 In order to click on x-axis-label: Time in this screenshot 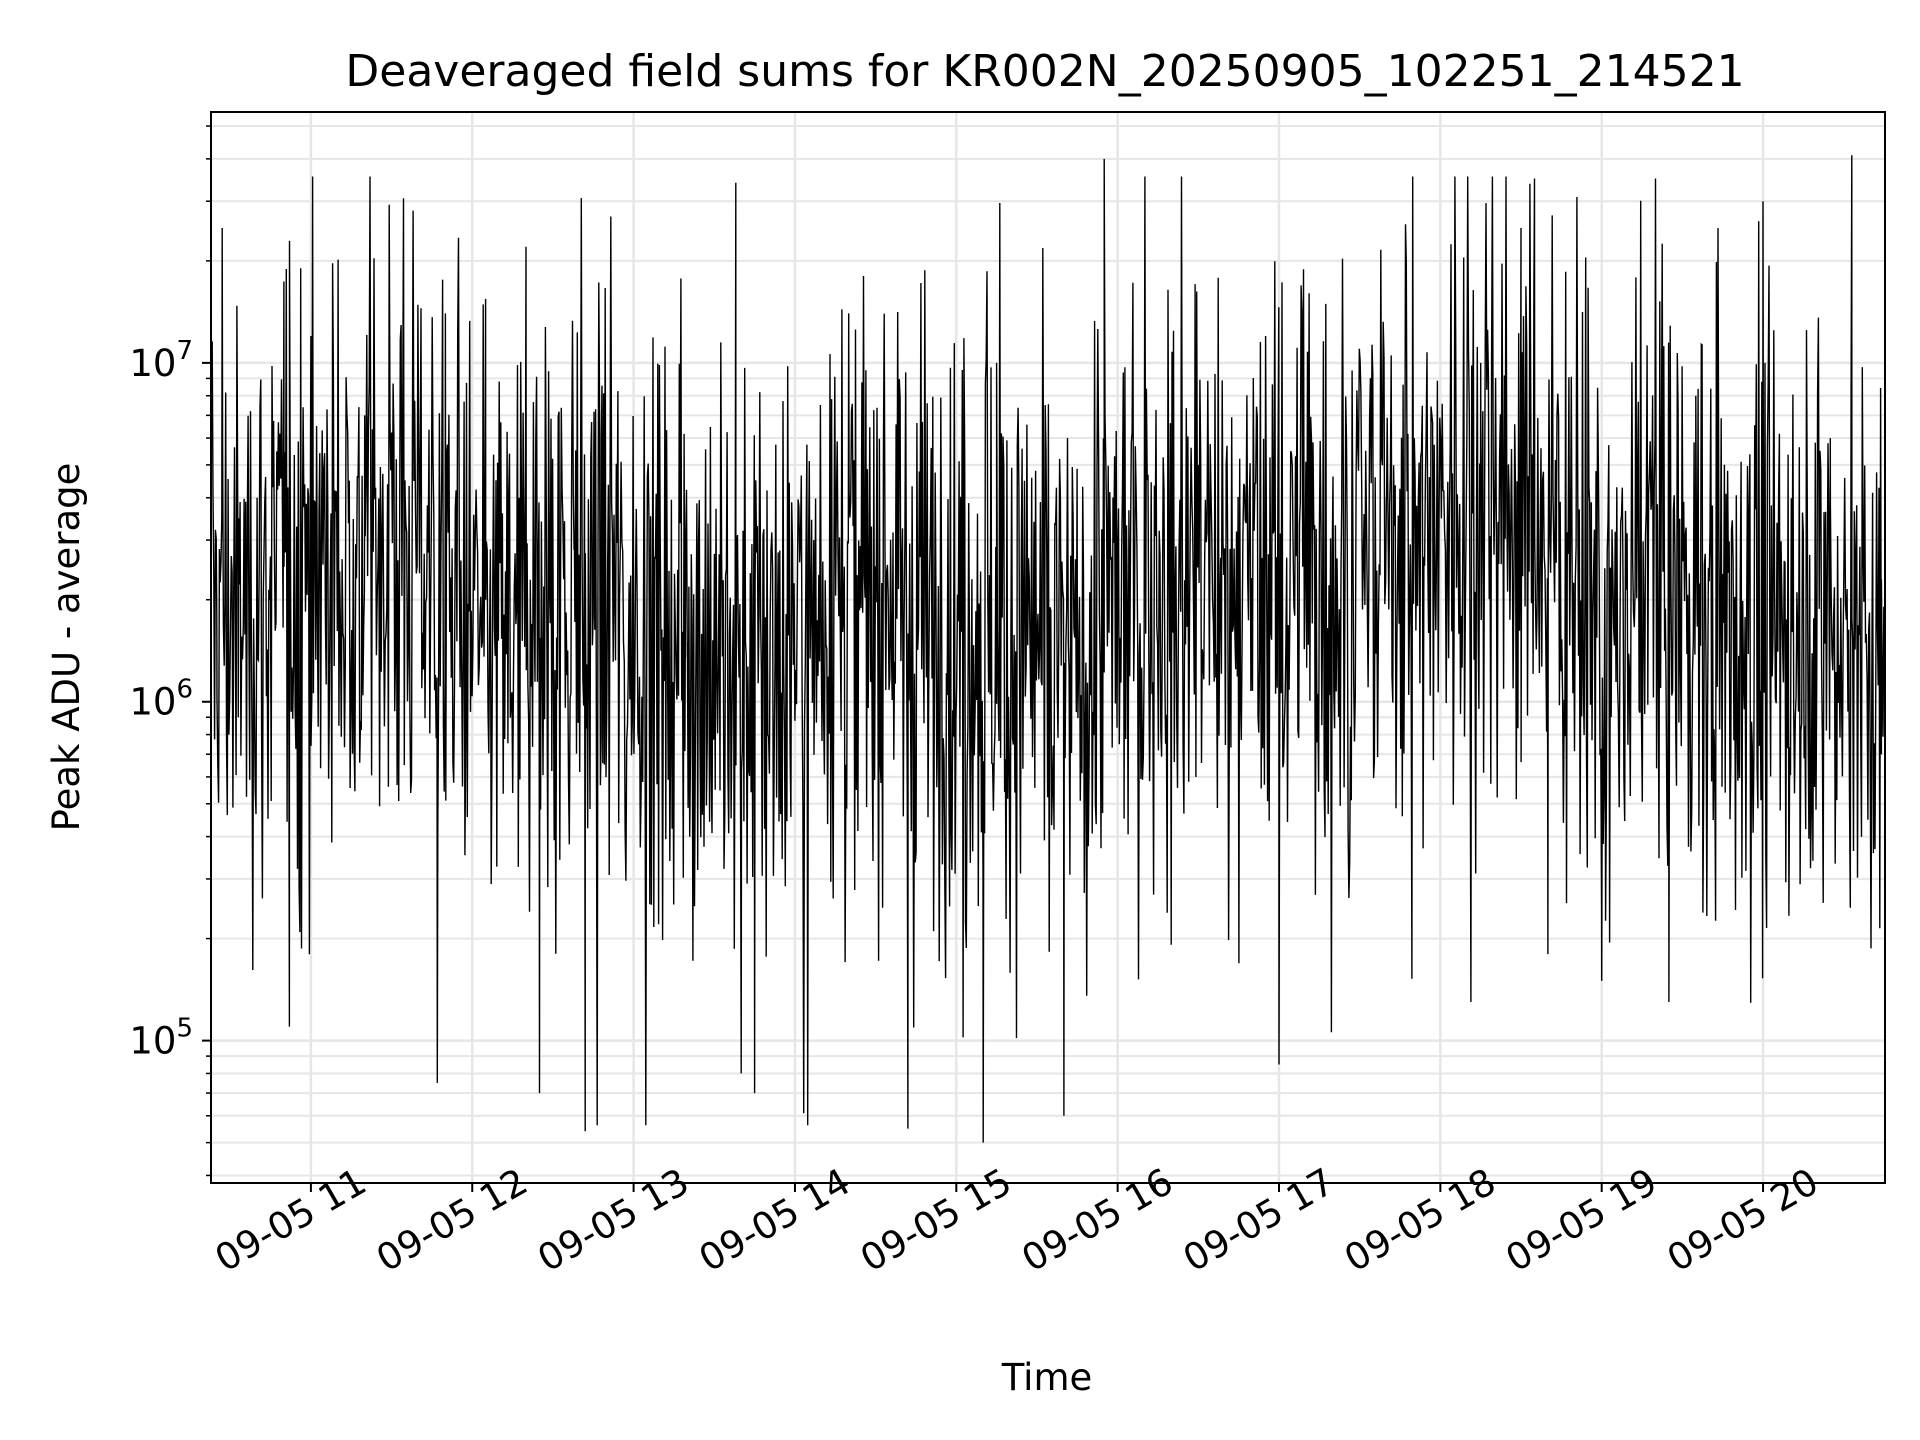, I will do `click(1047, 1377)`.